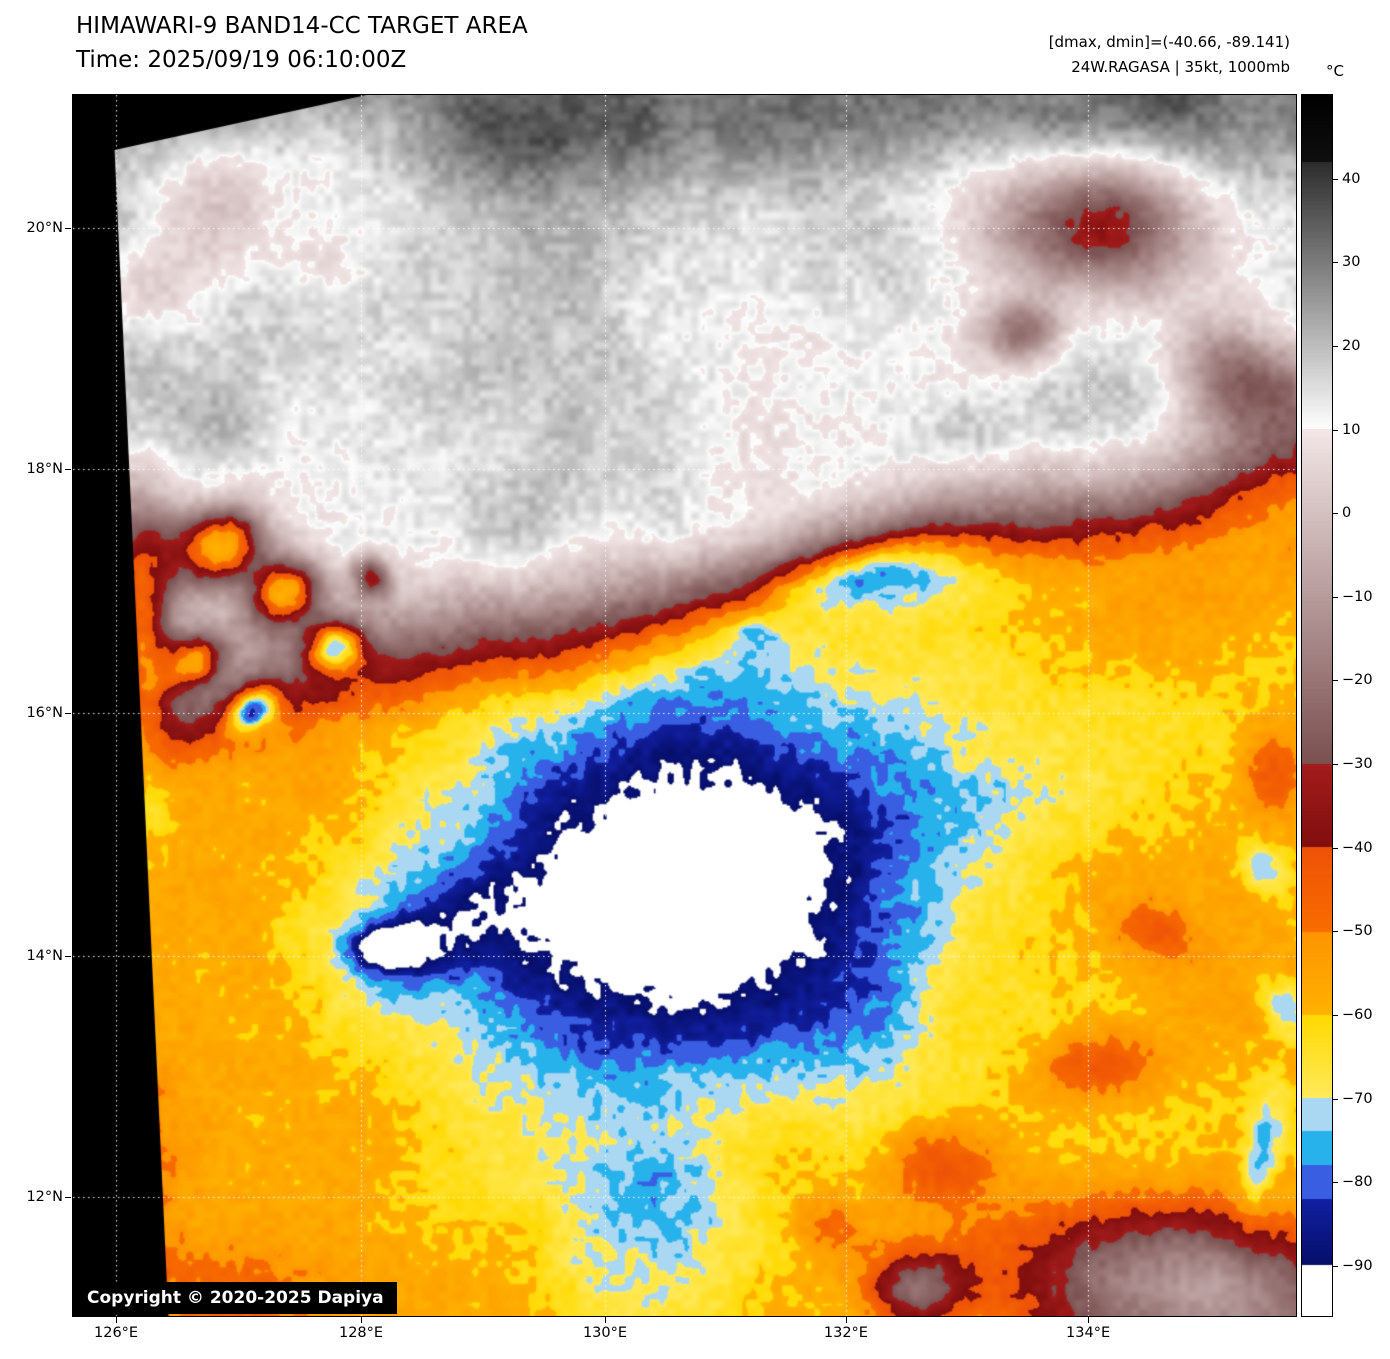 The image size is (1390, 1359). What do you see at coordinates (1335, 71) in the screenshot?
I see `colorbar-unit-label: °C` at bounding box center [1335, 71].